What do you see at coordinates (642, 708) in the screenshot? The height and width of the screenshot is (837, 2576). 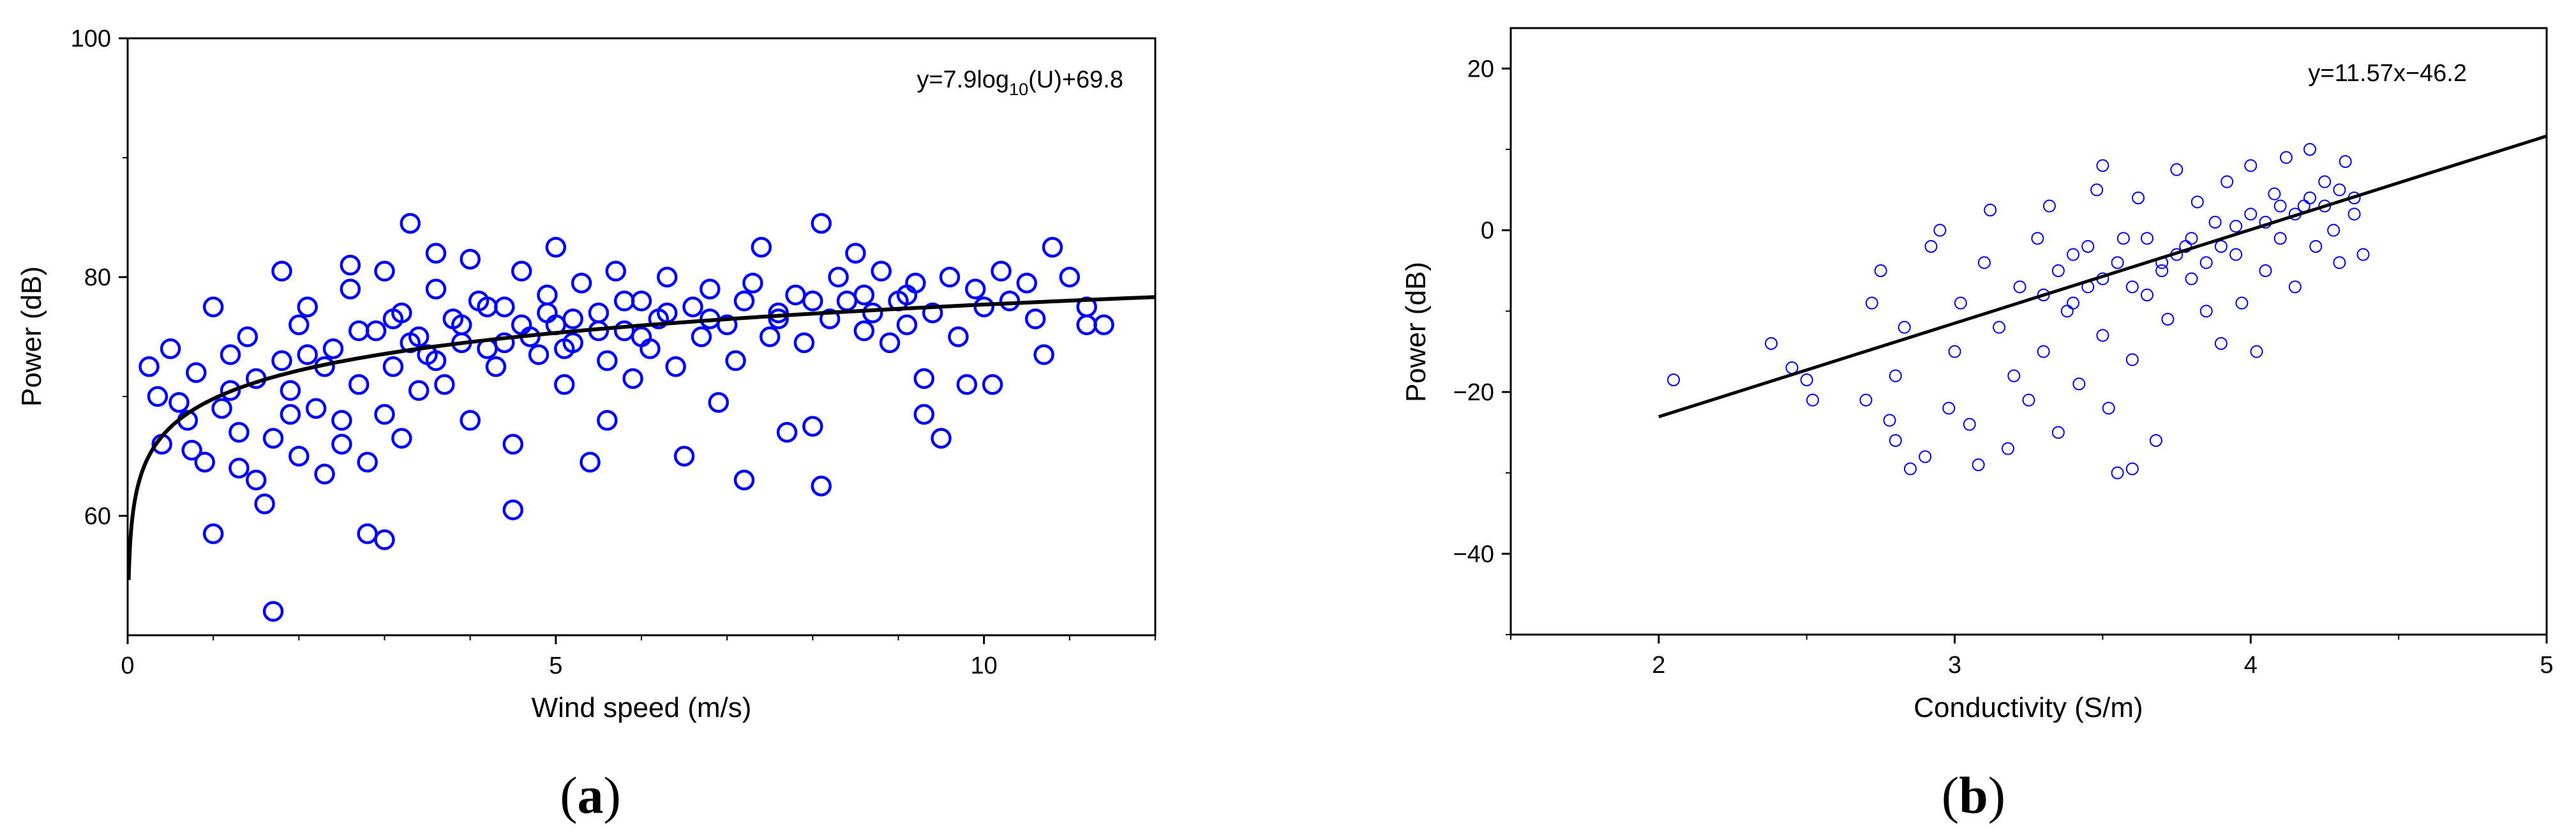 I see `x-axis-title-a: Wind speed (m/s)` at bounding box center [642, 708].